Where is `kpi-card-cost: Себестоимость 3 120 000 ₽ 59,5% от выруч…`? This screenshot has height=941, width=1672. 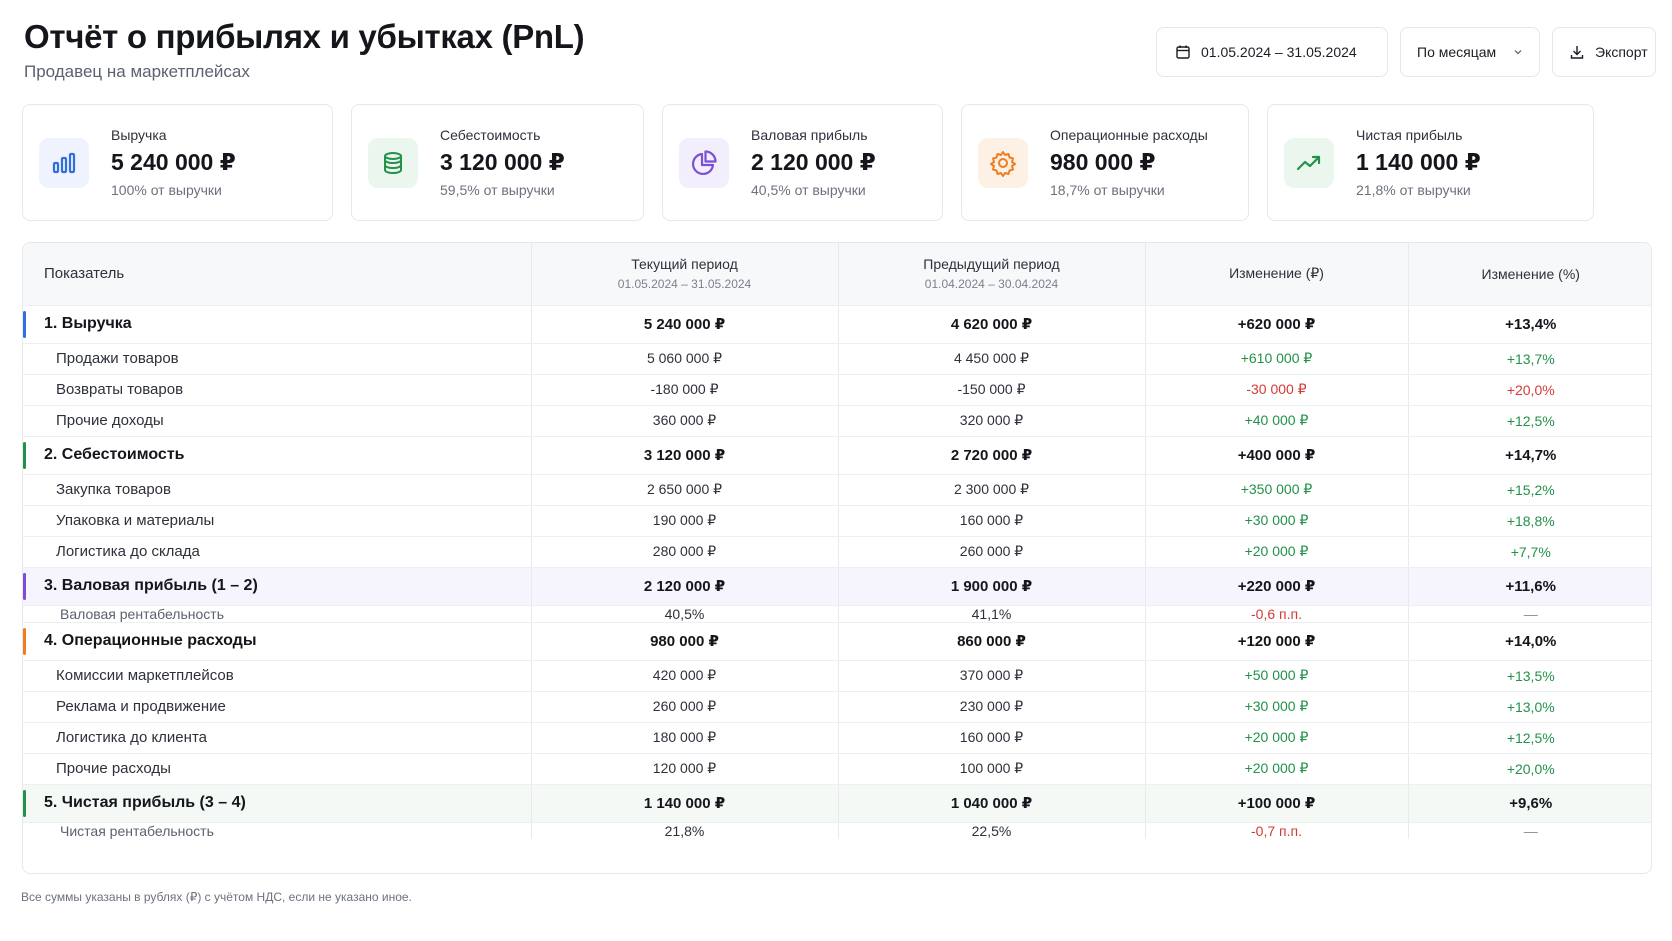
kpi-card-cost: Себестоимость 3 120 000 ₽ 59,5% от выруч… is located at coordinates (497, 162).